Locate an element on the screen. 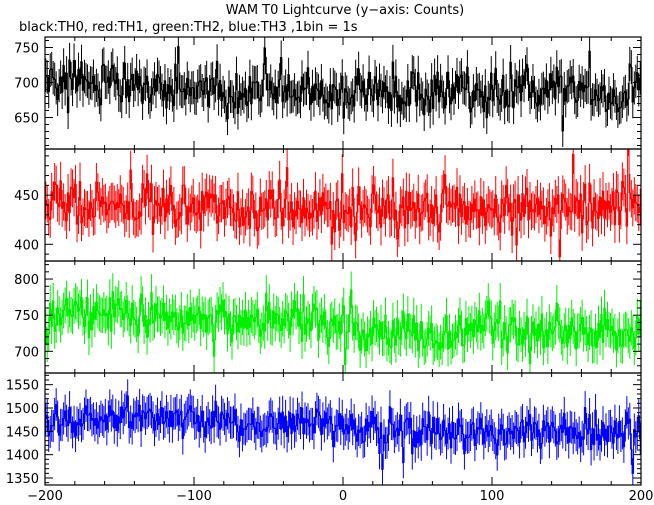 The image size is (654, 505). x-tick-label: 200 is located at coordinates (641, 496).